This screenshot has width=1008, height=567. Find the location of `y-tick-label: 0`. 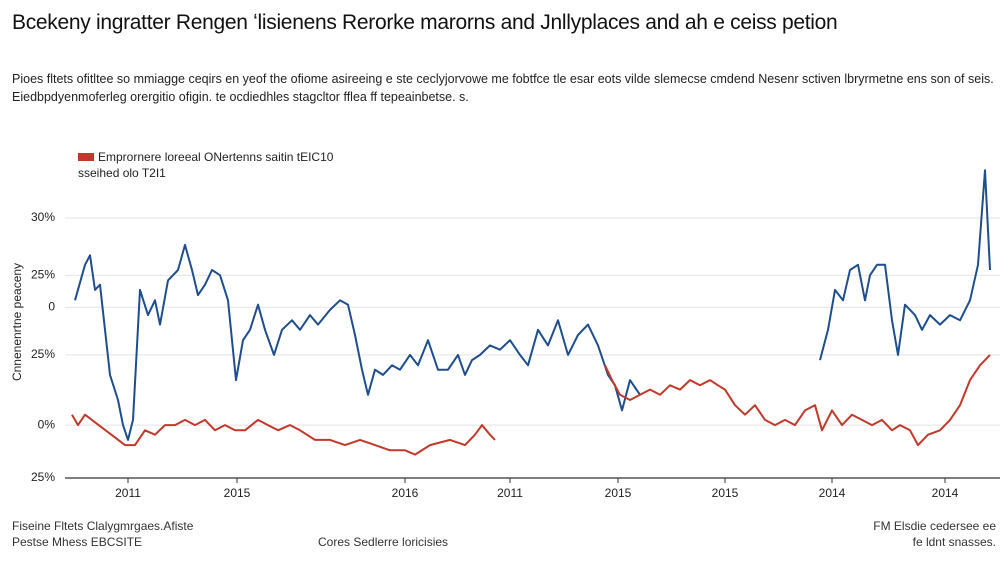

y-tick-label: 0 is located at coordinates (51, 306).